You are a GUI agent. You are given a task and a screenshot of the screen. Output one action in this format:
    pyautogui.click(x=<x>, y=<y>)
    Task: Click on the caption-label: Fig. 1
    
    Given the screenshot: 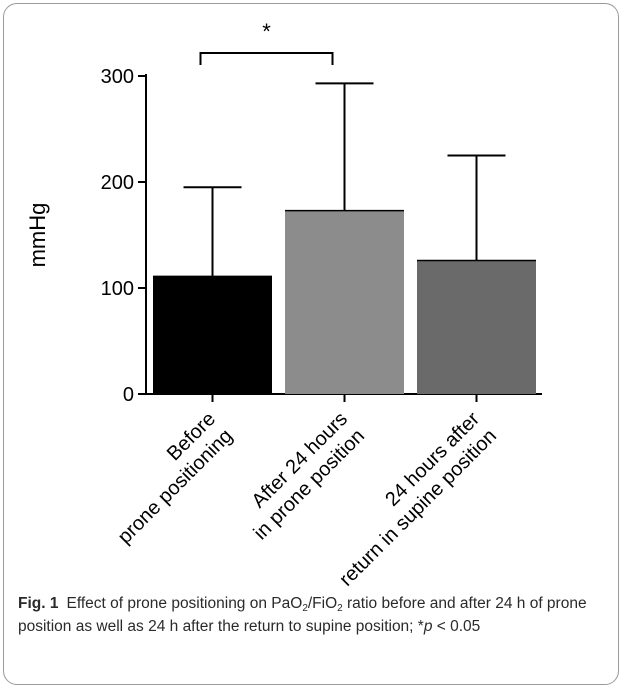 What is the action you would take?
    pyautogui.click(x=38, y=603)
    